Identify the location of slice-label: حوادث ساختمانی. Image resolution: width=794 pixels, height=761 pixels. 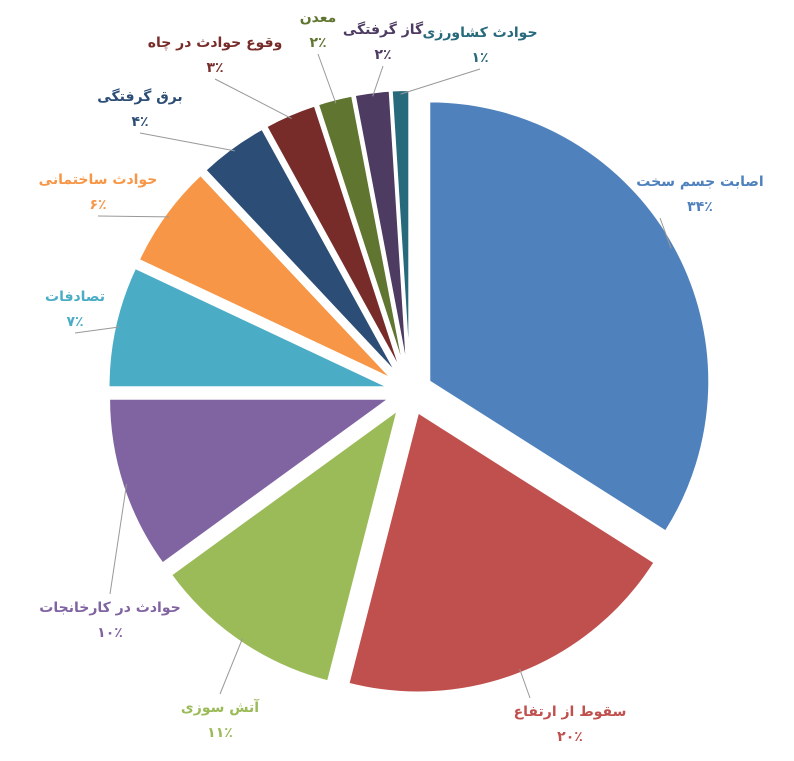
(98, 180).